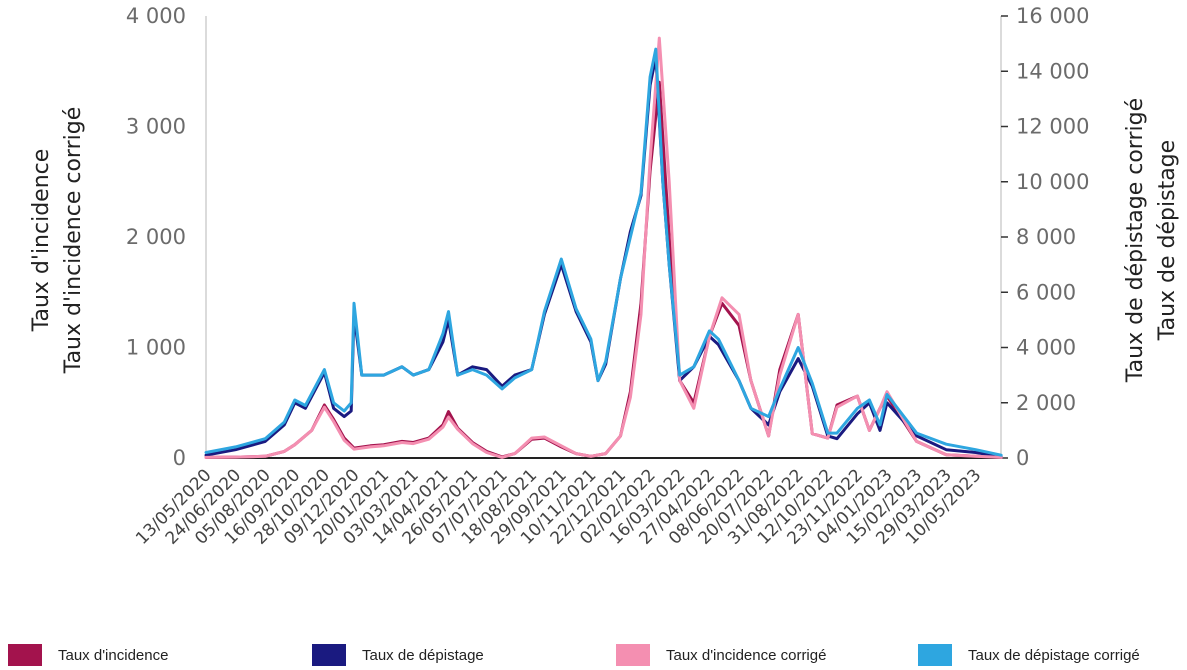  I want to click on legend-item-taux-depistage: Taux de dépistage, so click(398, 655).